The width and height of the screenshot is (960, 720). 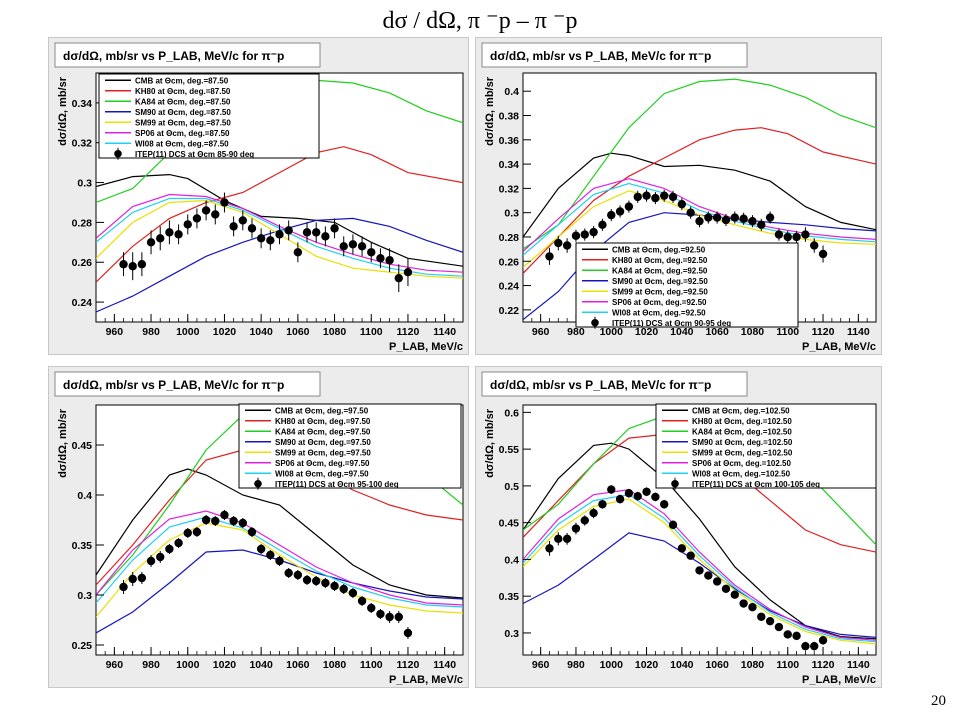 What do you see at coordinates (337, 484) in the screenshot?
I see `legend-label-points: ITEP(11) DCS at Θcm 95-100 deg` at bounding box center [337, 484].